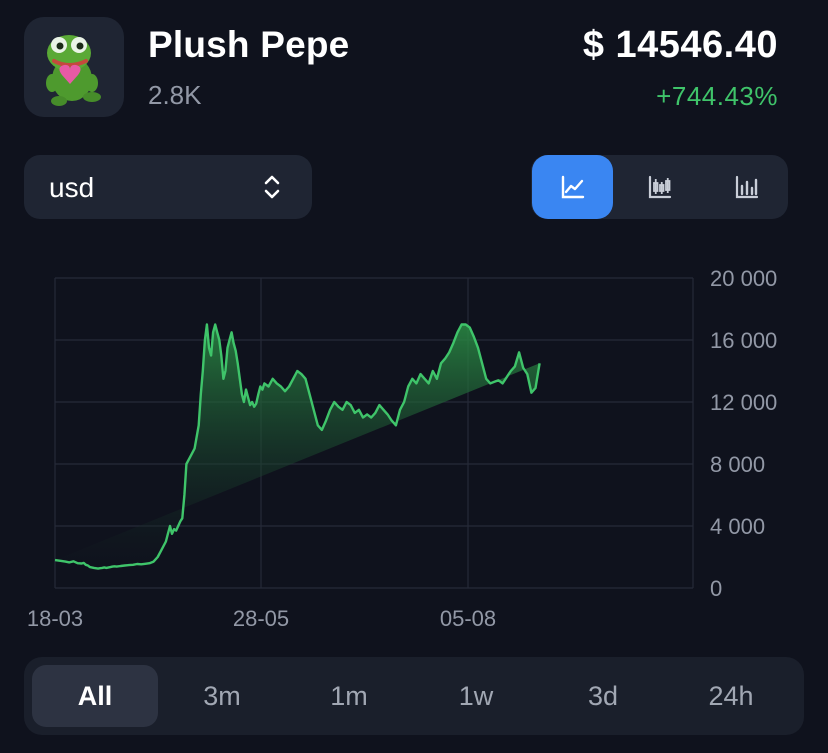  I want to click on bar-chart-icon, so click(746, 187).